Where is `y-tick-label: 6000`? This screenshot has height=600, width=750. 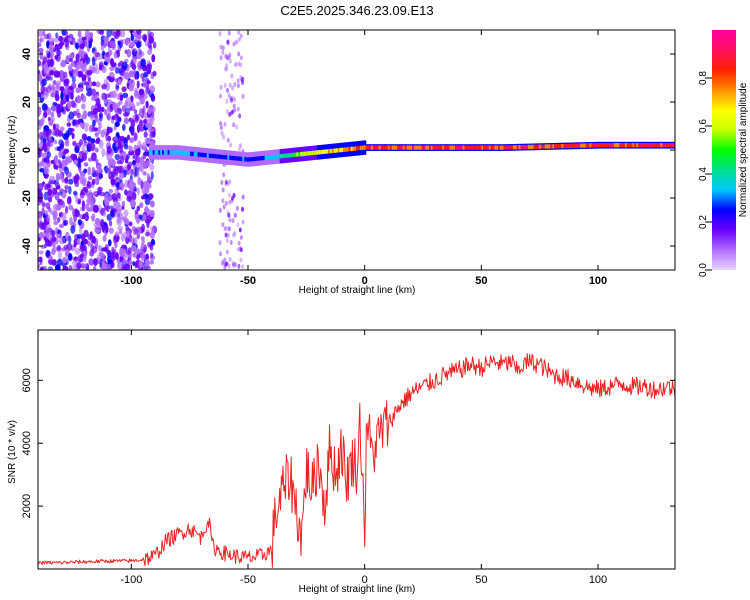 y-tick-label: 6000 is located at coordinates (27, 380).